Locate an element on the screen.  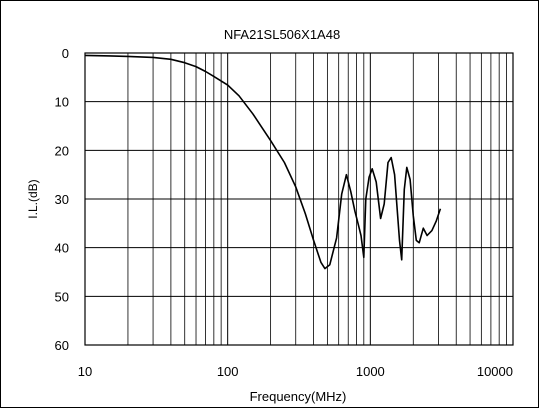
y-tick-label: 60 is located at coordinates (62, 345).